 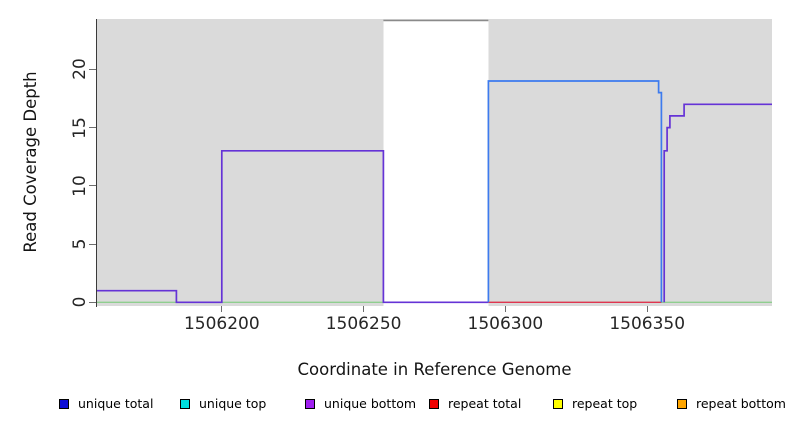 I want to click on y-tick-label: 0, so click(x=80, y=302).